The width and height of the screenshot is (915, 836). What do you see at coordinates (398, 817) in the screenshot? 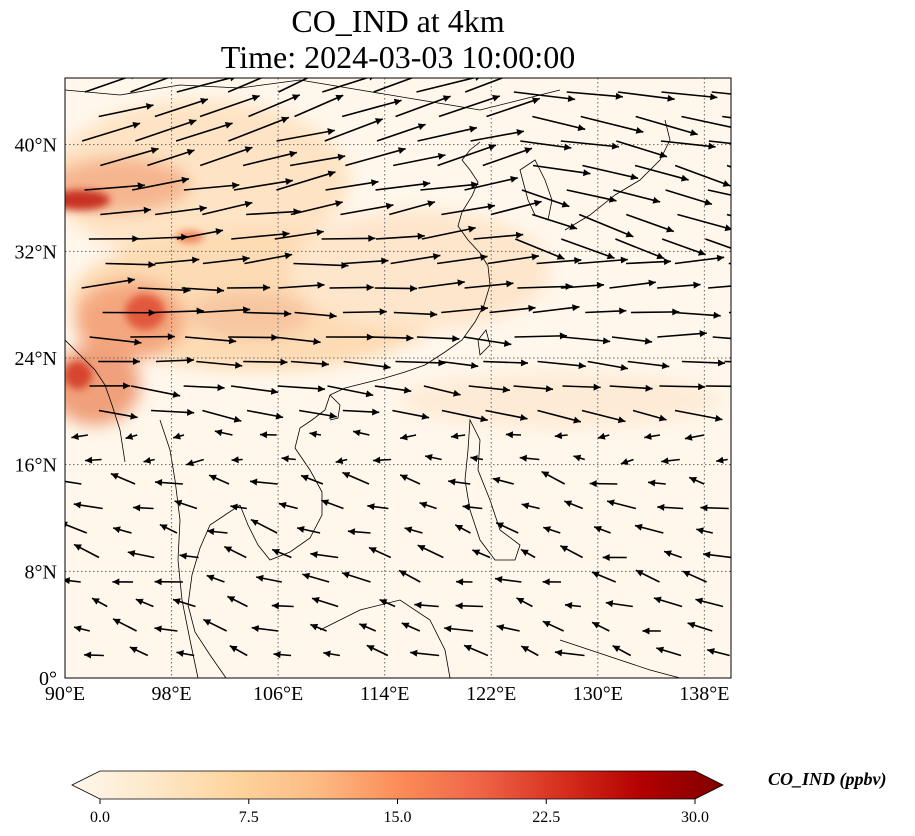
I see `colorbar-tick-label: 15.0` at bounding box center [398, 817].